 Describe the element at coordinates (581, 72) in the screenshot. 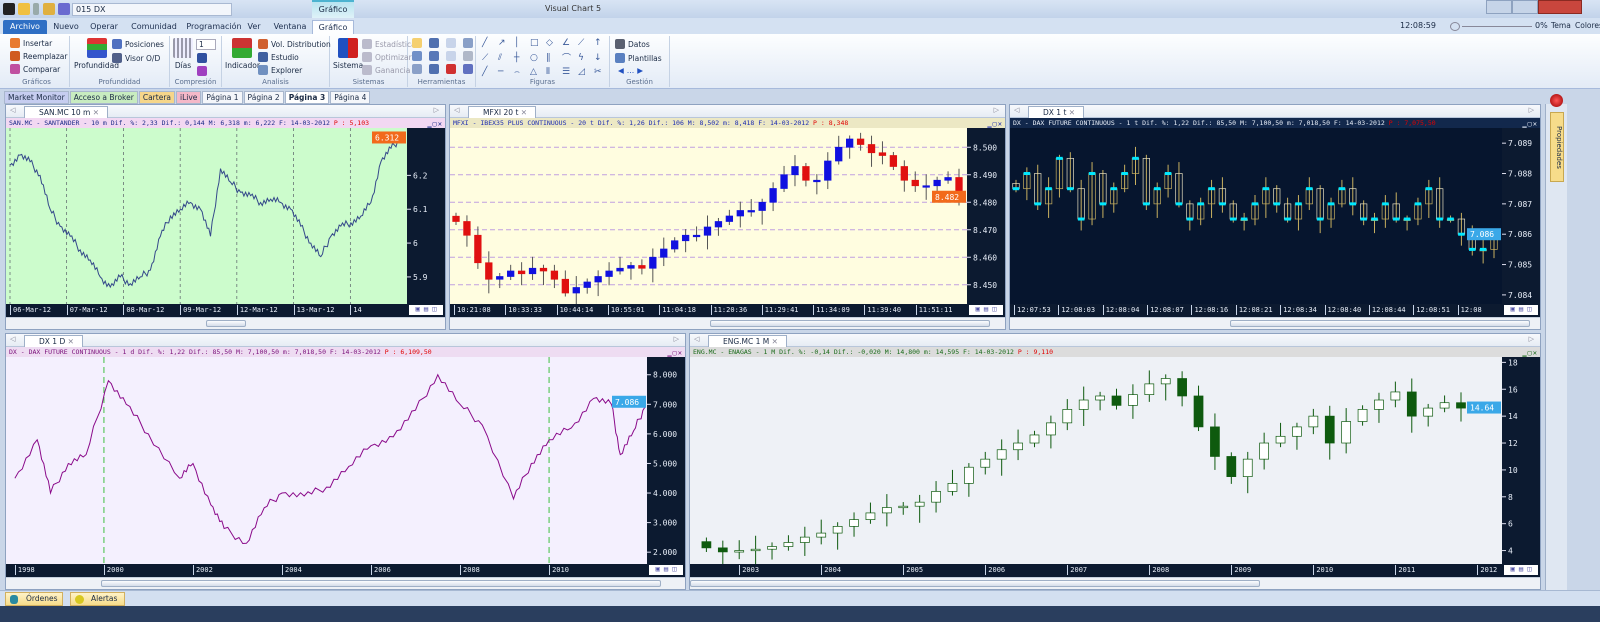

I see `gann-icon: ◿` at that location.